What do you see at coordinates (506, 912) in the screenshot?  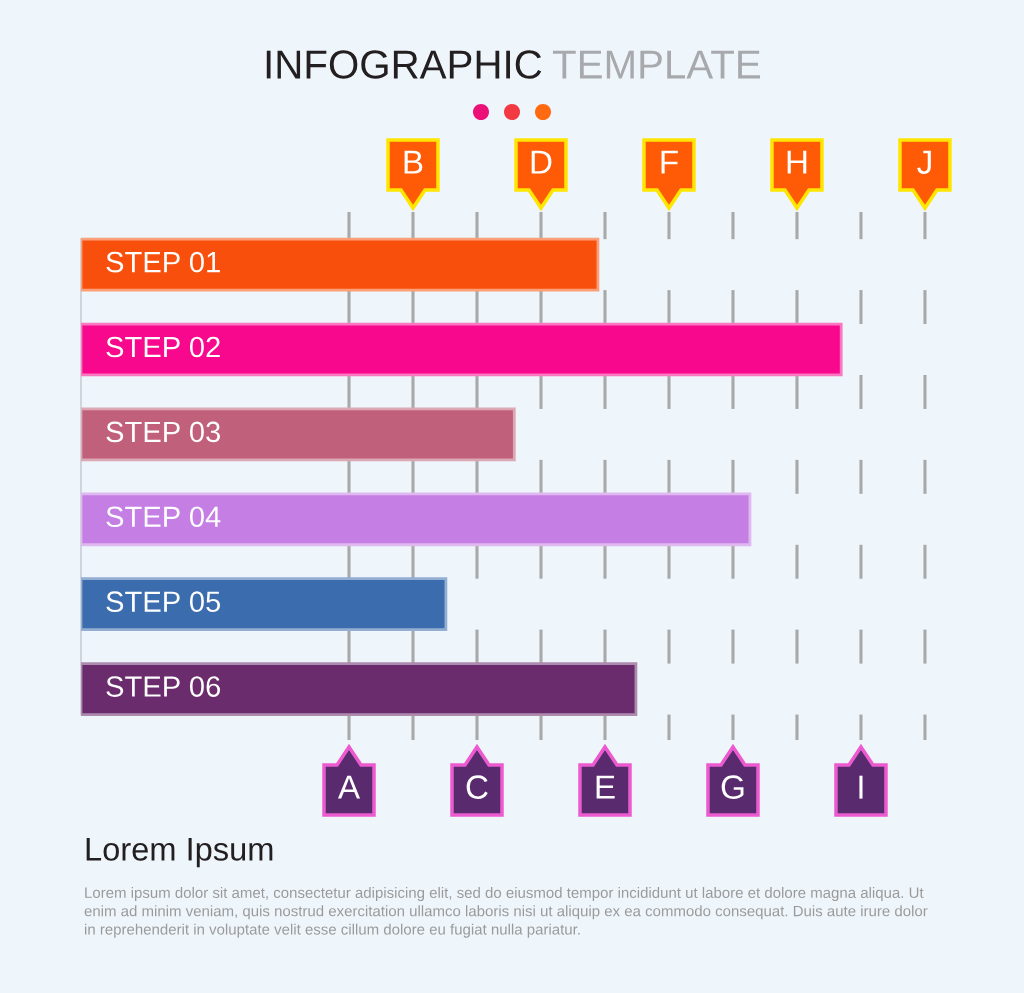 I see `text: Lorem ipsum dolor sit amet, consectetur adipisicing elit, sed do eiusmod tempor incididunt ut labore et dolore magna aliqua. Ut enim ad minim veniam, quis nostrud exercitation ullamco laboris nisi ut aliquip ex ea commodo consequat. Duis aute irure dolor in reprehenderit in voluptate velit esse cillum dolore eu fugiat nulla pariatur.` at bounding box center [506, 912].